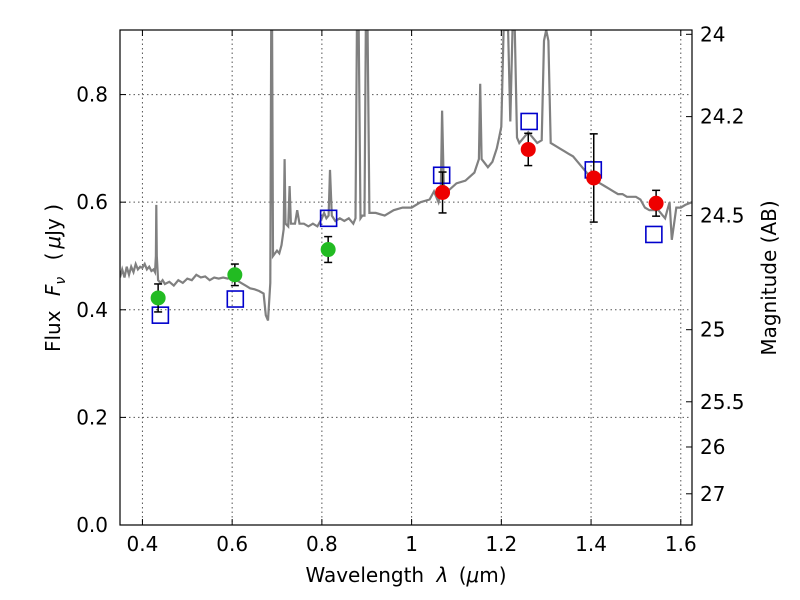  Describe the element at coordinates (405, 575) in the screenshot. I see `x-axis-label: Wavelength λ (μm)` at that location.